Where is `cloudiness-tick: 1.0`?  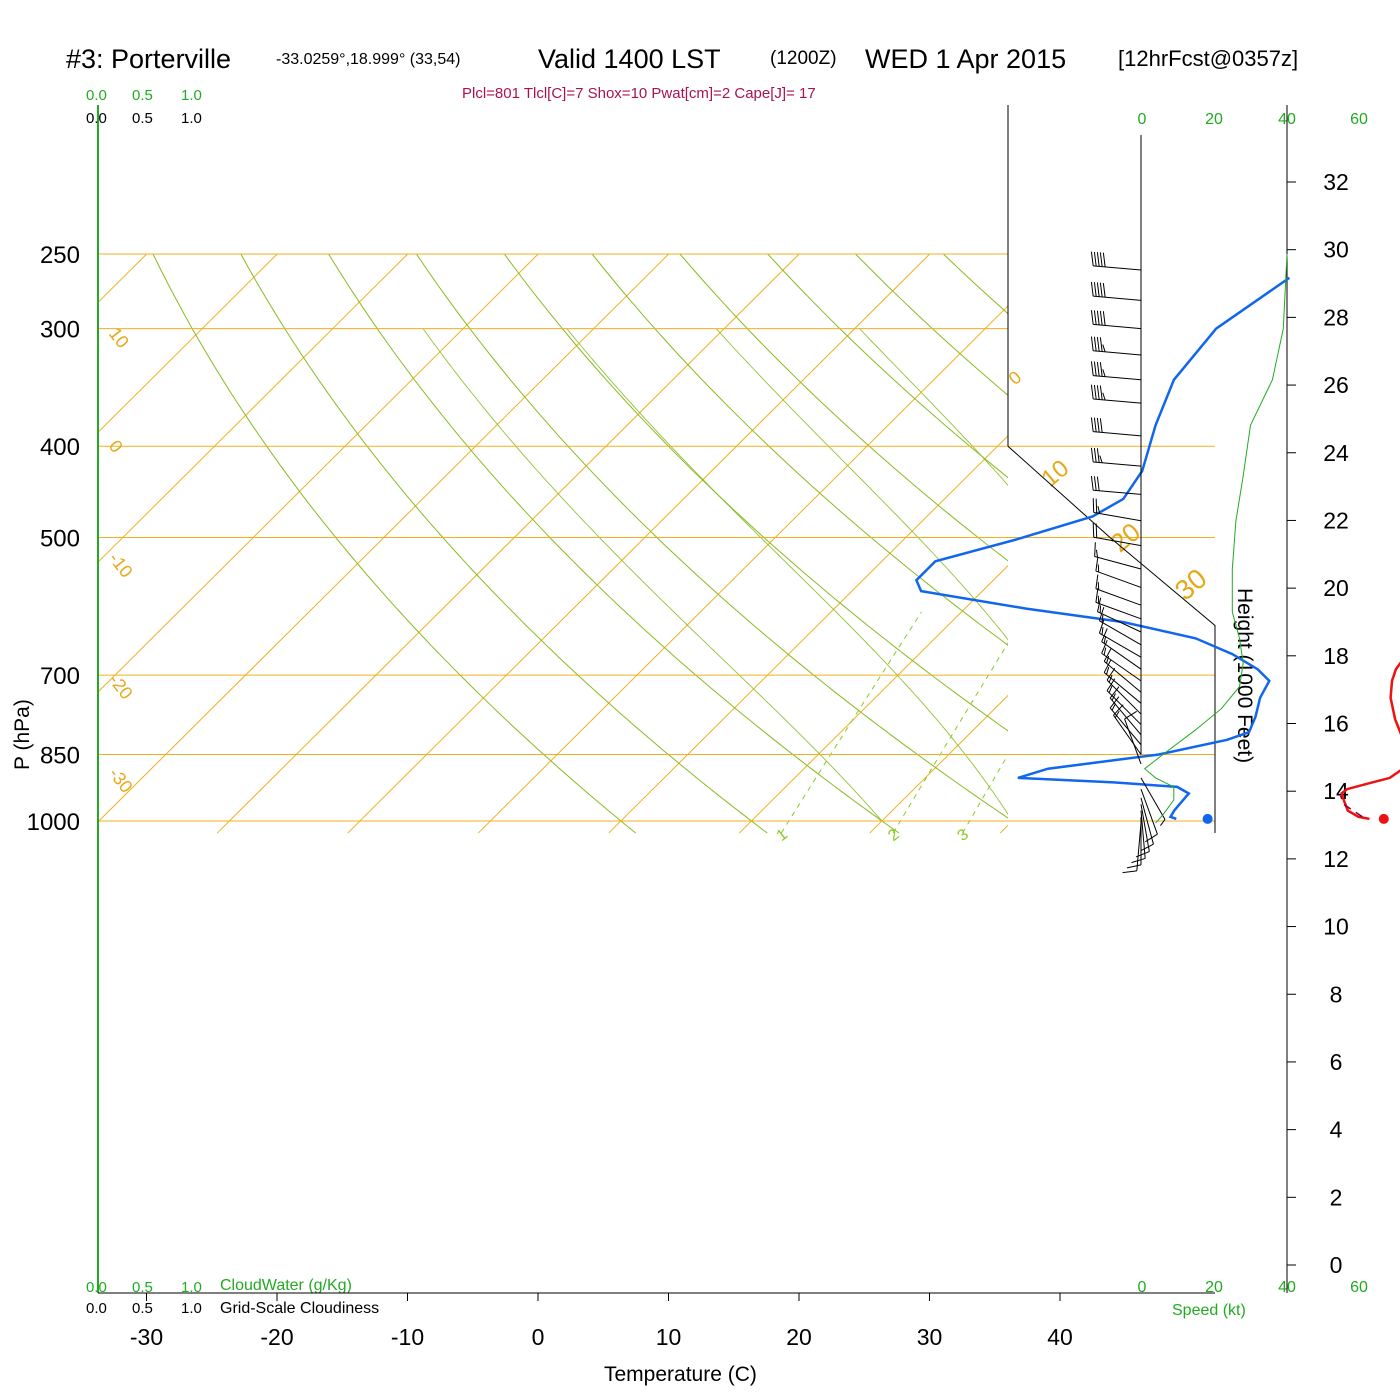
cloudiness-tick: 1.0 is located at coordinates (191, 118).